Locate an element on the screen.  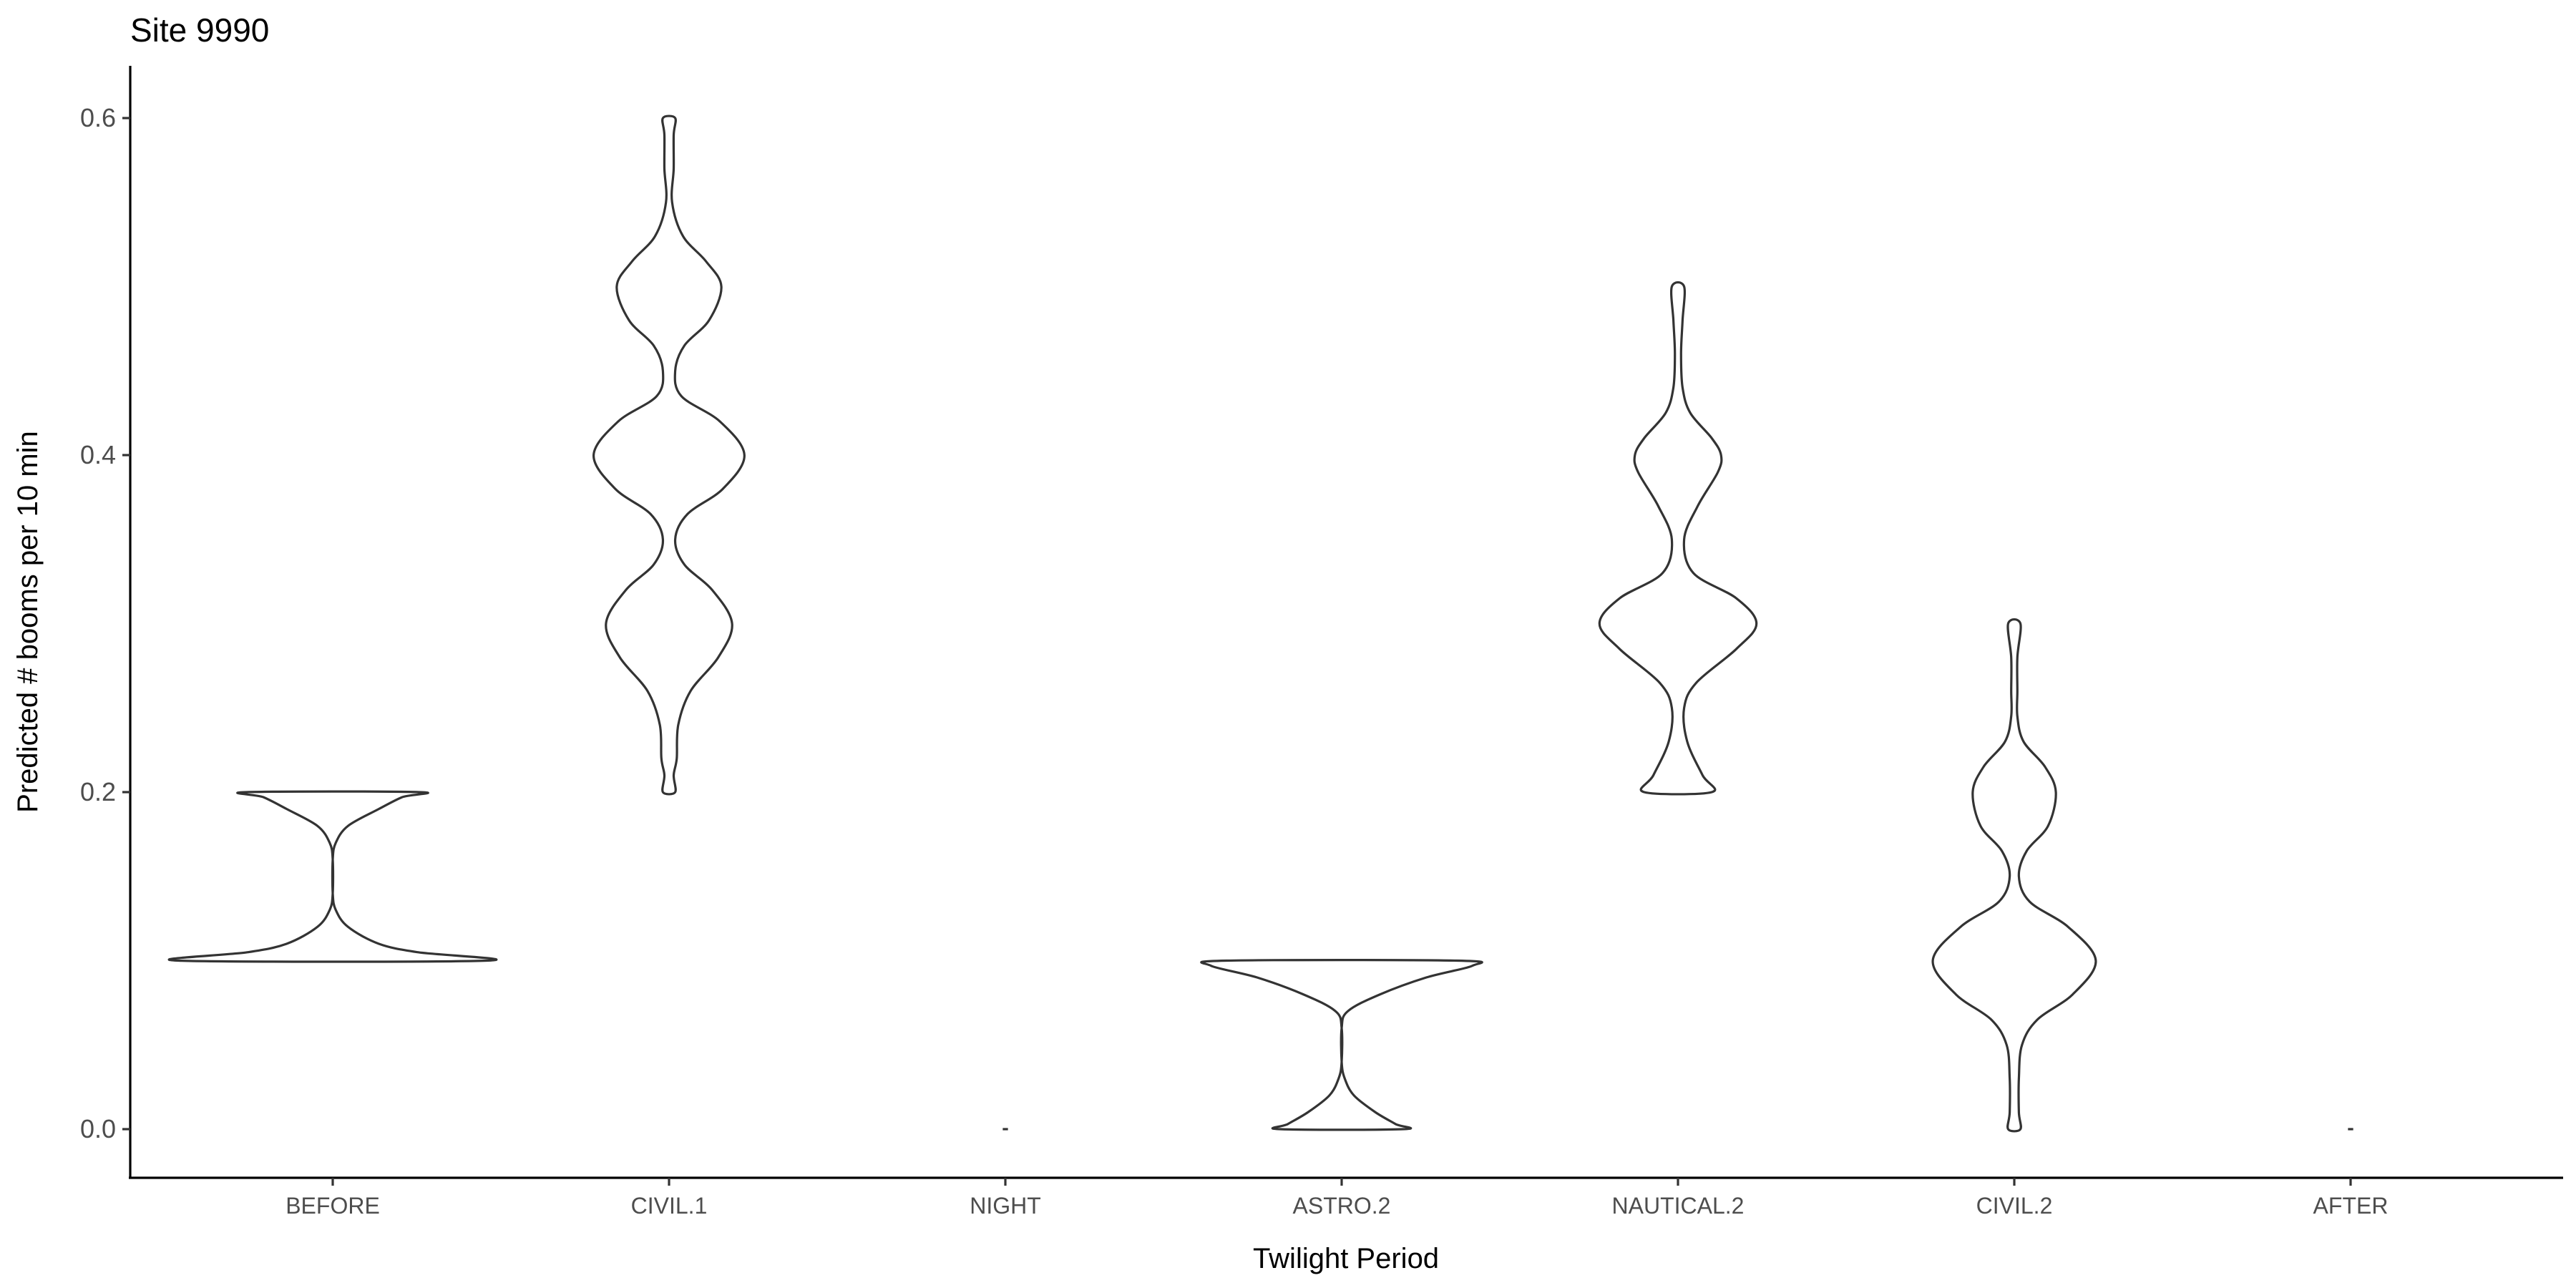
x-tick-label-after: AFTER is located at coordinates (2351, 1206).